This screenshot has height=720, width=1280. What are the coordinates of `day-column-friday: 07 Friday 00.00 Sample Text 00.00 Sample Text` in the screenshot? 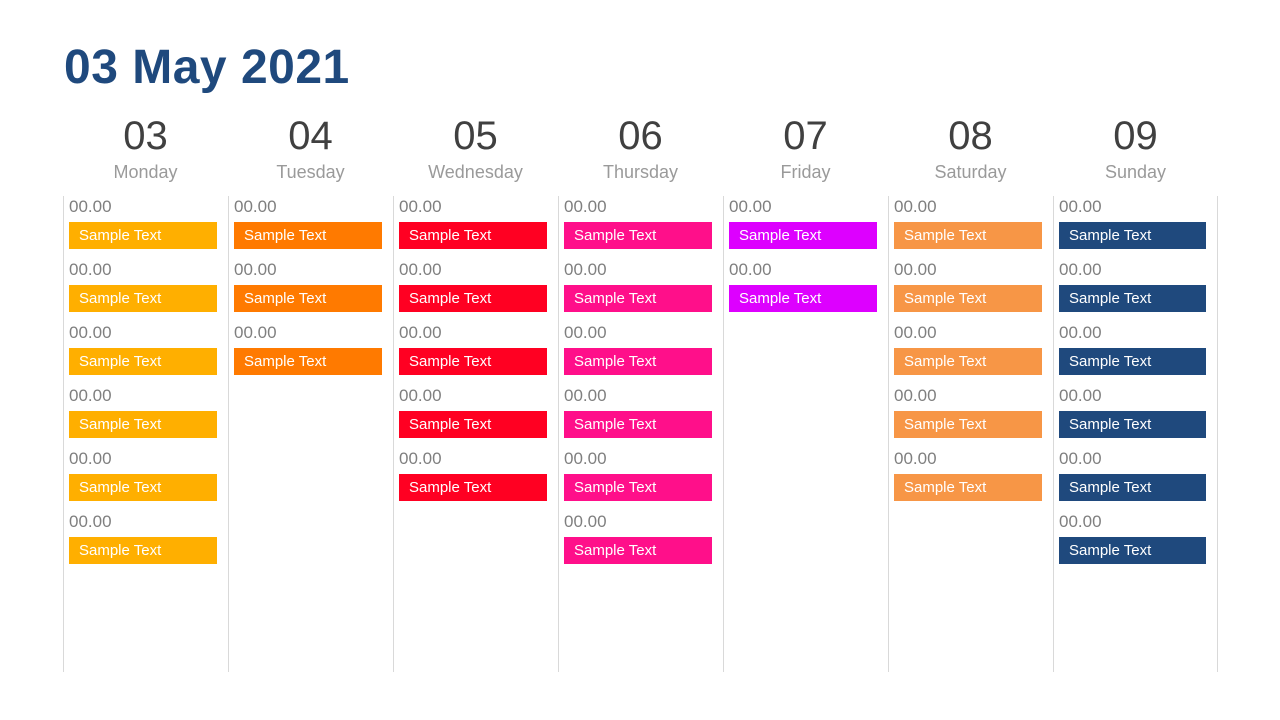 It's located at (805, 392).